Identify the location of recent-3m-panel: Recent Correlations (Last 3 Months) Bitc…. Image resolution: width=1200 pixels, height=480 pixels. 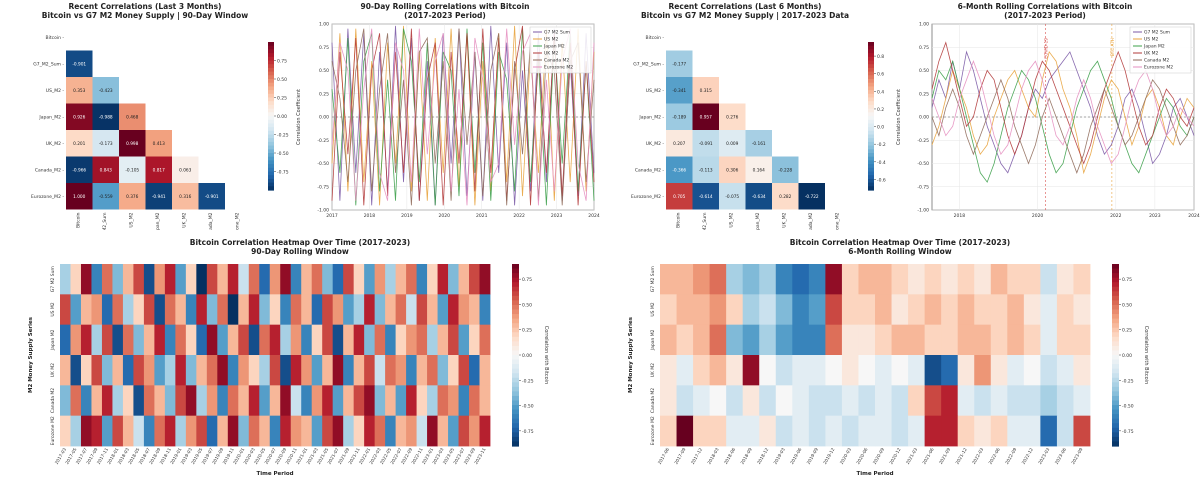
(145, 115).